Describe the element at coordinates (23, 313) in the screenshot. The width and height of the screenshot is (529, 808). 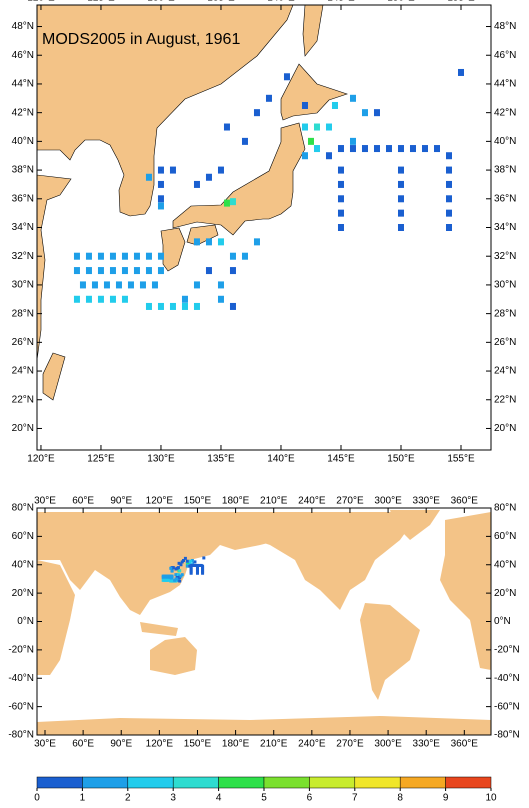
I see `y-tick-label: 28°N` at that location.